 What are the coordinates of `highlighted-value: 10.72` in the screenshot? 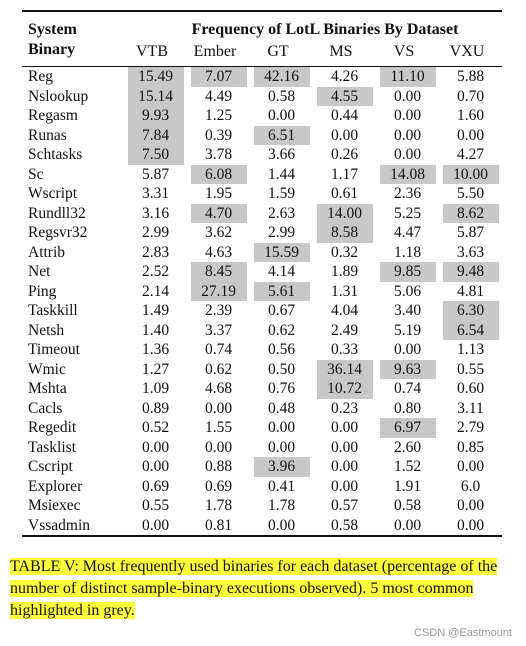 It's located at (344, 389).